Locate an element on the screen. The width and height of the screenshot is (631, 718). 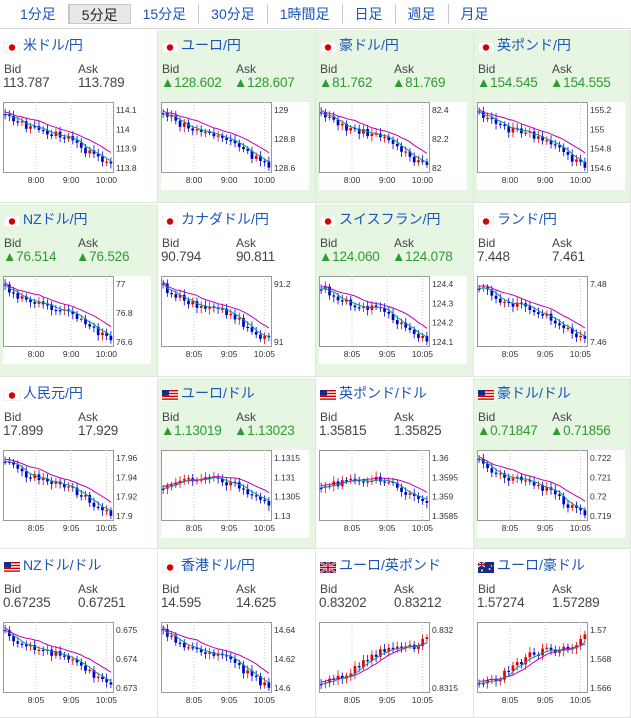
pair-name: ユーロ/英ポンド is located at coordinates (390, 565).